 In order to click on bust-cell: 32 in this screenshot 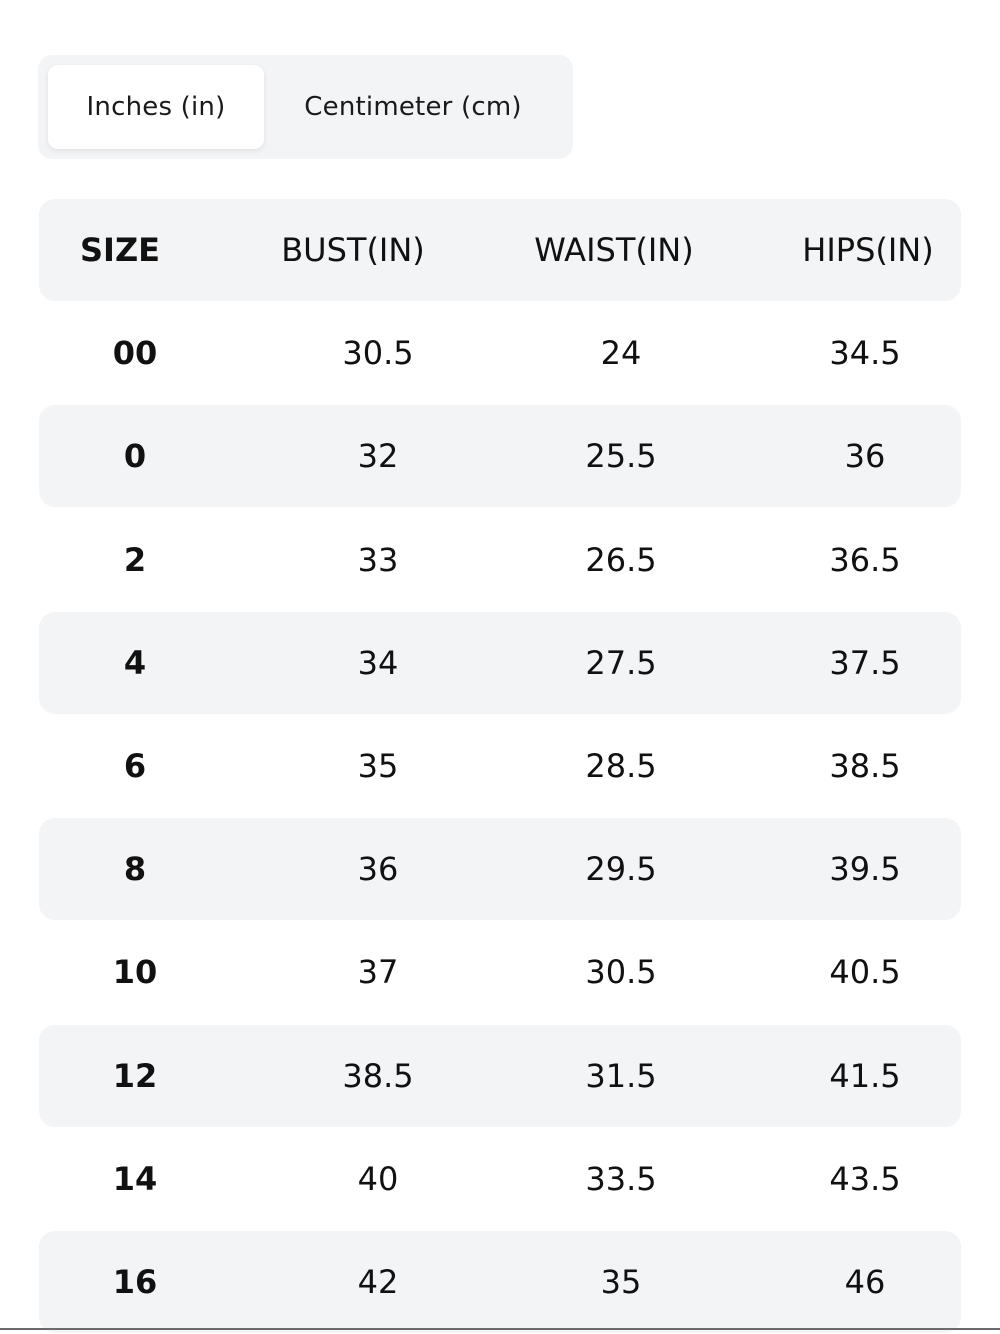, I will do `click(378, 456)`.